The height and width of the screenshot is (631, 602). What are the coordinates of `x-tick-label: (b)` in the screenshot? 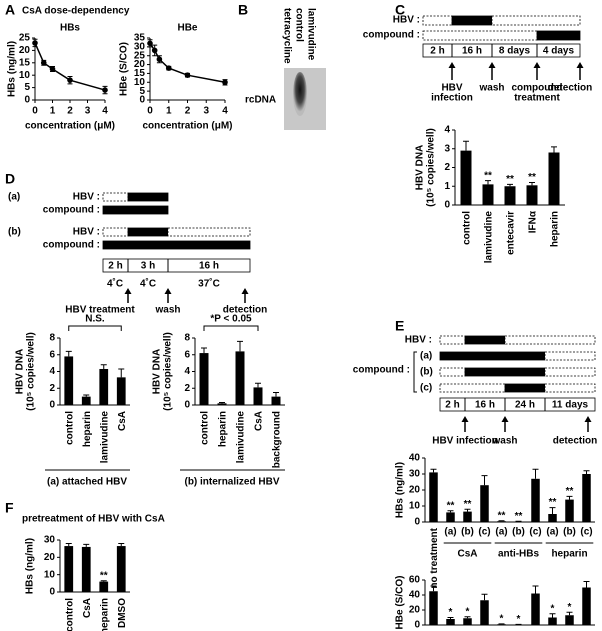 It's located at (518, 532).